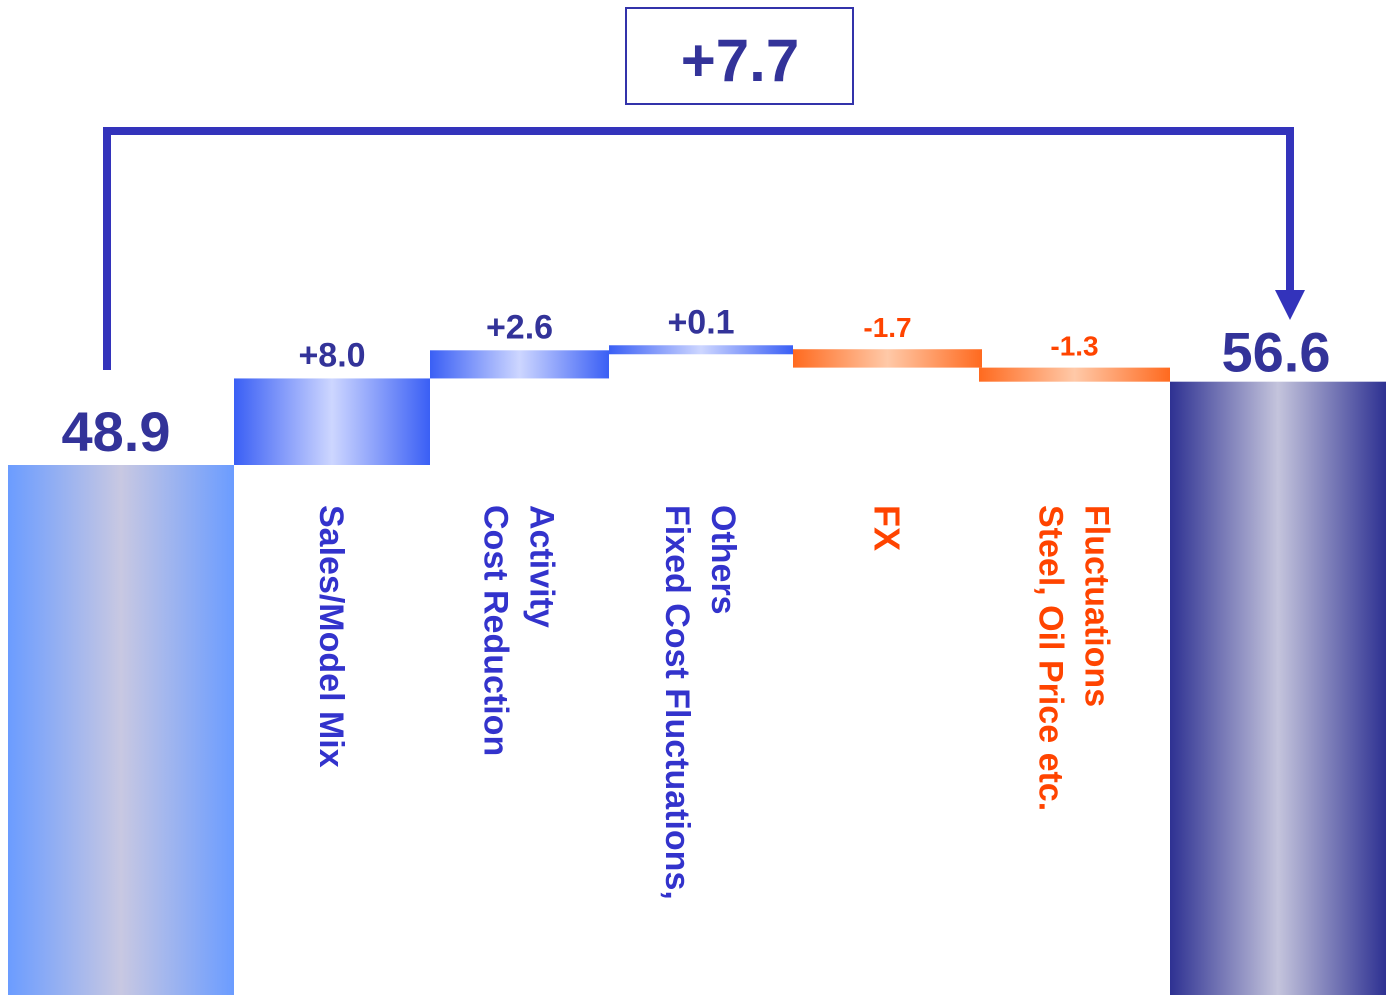  Describe the element at coordinates (121, 730) in the screenshot. I see `start-bar` at that location.